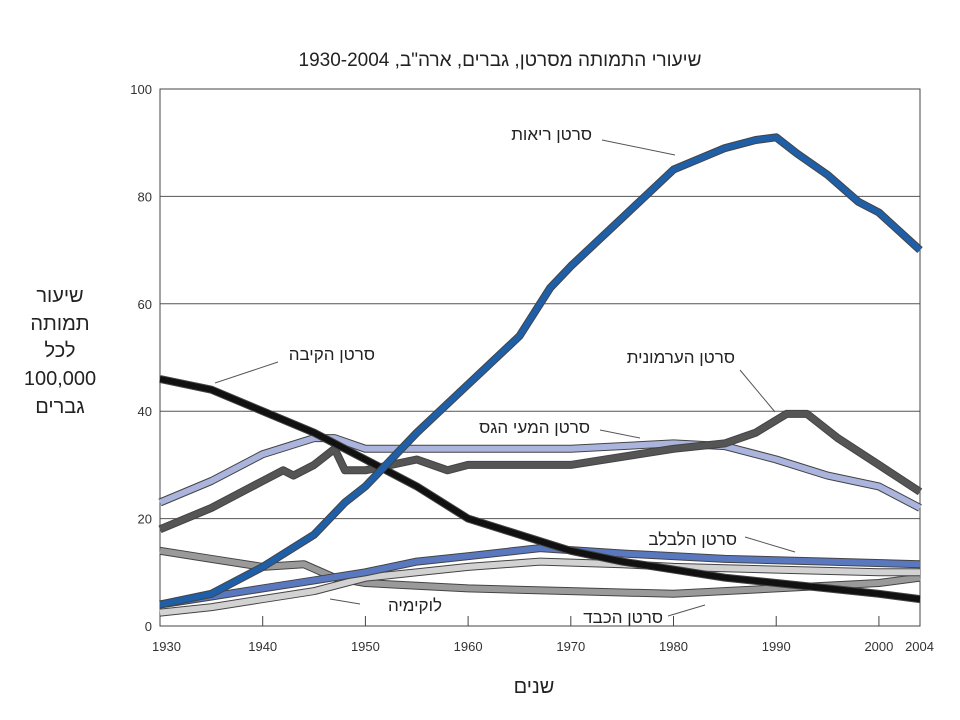 This screenshot has height=720, width=960. What do you see at coordinates (141, 89) in the screenshot?
I see `y-tick-label: 100` at bounding box center [141, 89].